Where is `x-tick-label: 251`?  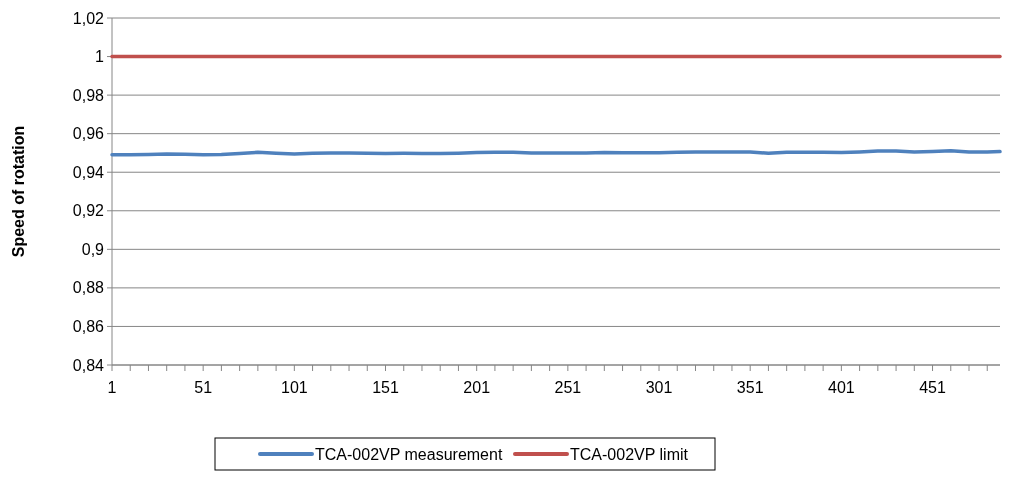 x-tick-label: 251 is located at coordinates (568, 387).